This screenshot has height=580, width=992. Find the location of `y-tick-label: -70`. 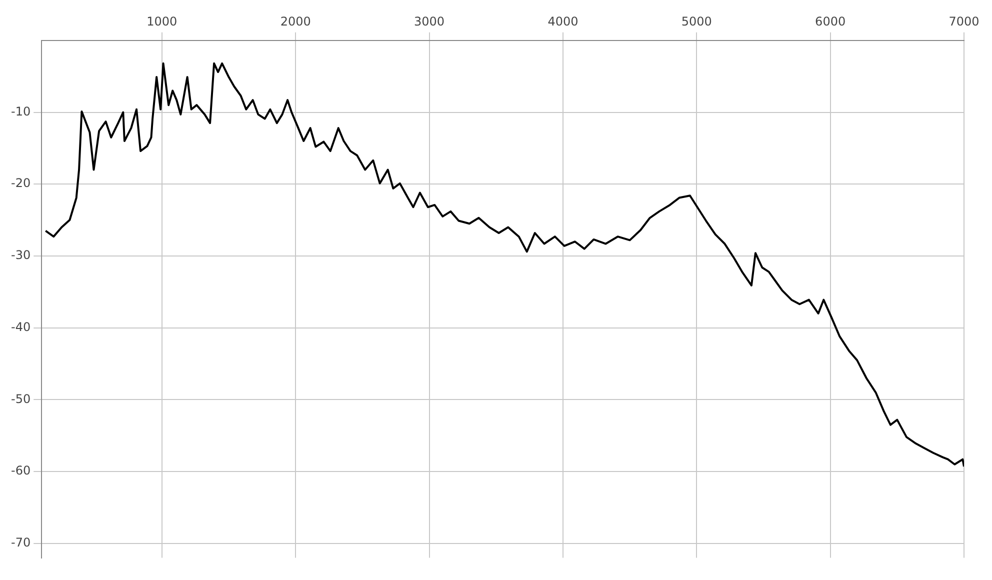

y-tick-label: -70 is located at coordinates (20, 543).